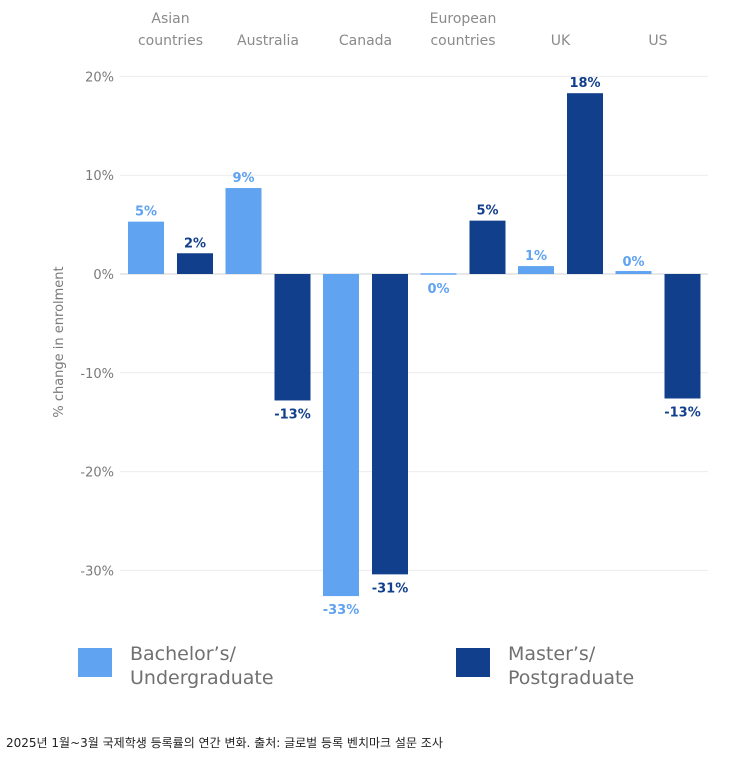 The image size is (750, 757). Describe the element at coordinates (463, 19) in the screenshot. I see `category-label: European` at that location.